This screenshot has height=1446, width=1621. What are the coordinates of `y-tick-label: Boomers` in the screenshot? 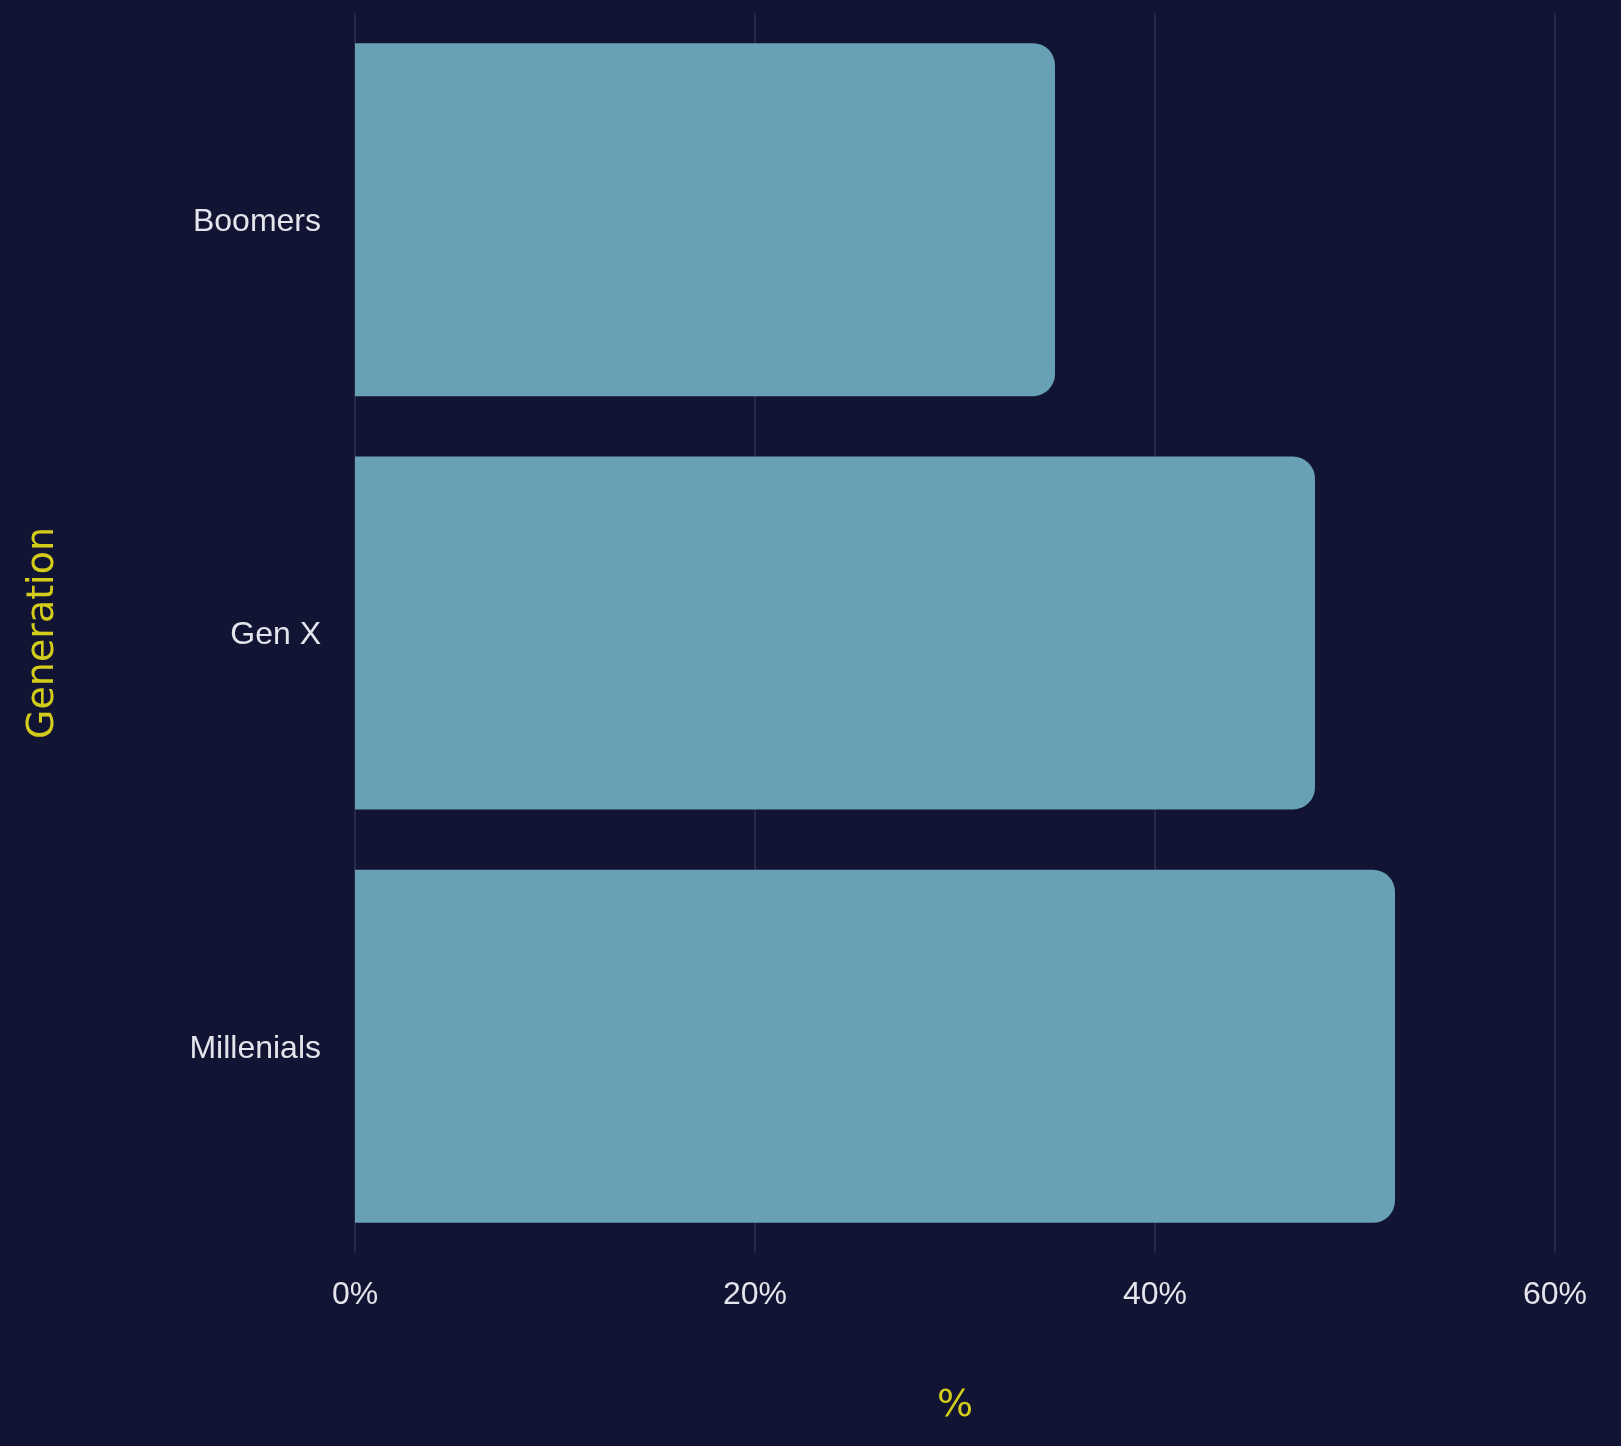 It's located at (256, 220).